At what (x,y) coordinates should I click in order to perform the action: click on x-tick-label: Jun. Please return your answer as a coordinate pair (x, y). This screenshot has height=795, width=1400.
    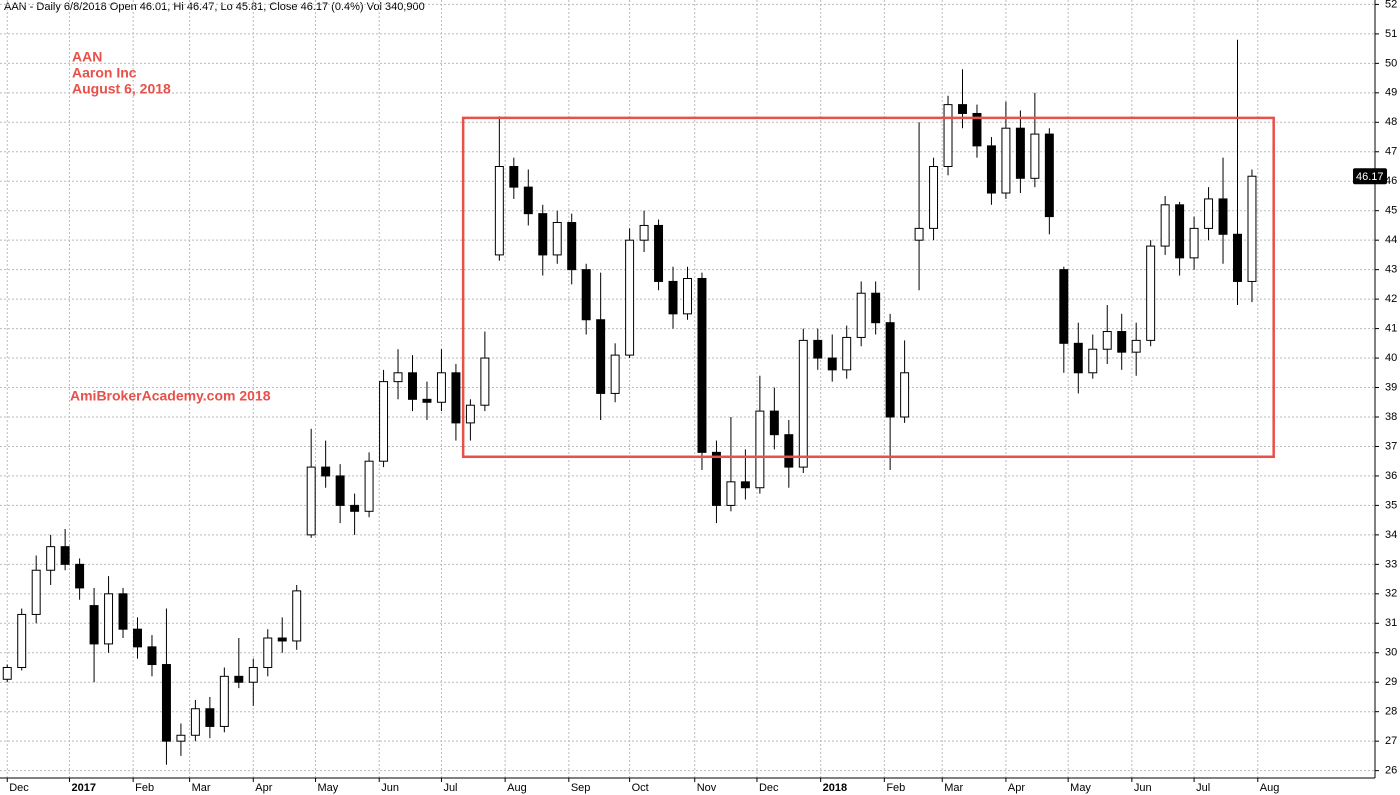
    Looking at the image, I should click on (390, 788).